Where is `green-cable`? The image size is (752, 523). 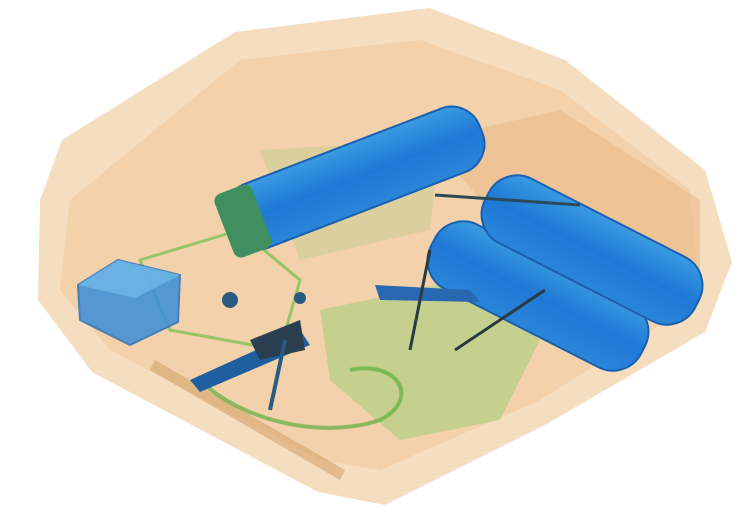 green-cable is located at coordinates (301, 398).